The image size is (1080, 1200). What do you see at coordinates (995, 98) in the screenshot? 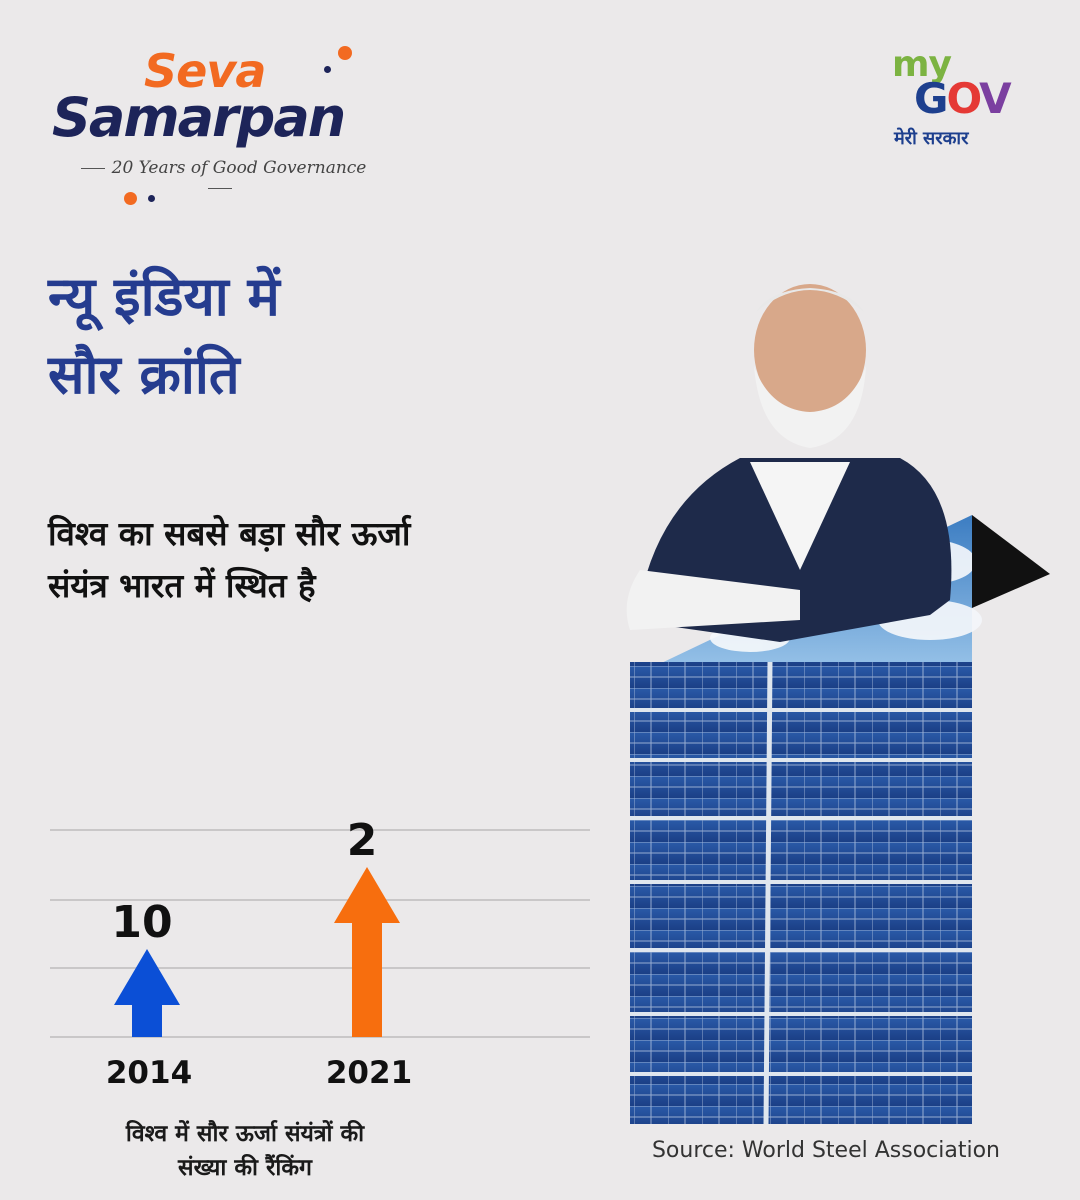
I see `mygov-gov-letter: V` at bounding box center [995, 98].